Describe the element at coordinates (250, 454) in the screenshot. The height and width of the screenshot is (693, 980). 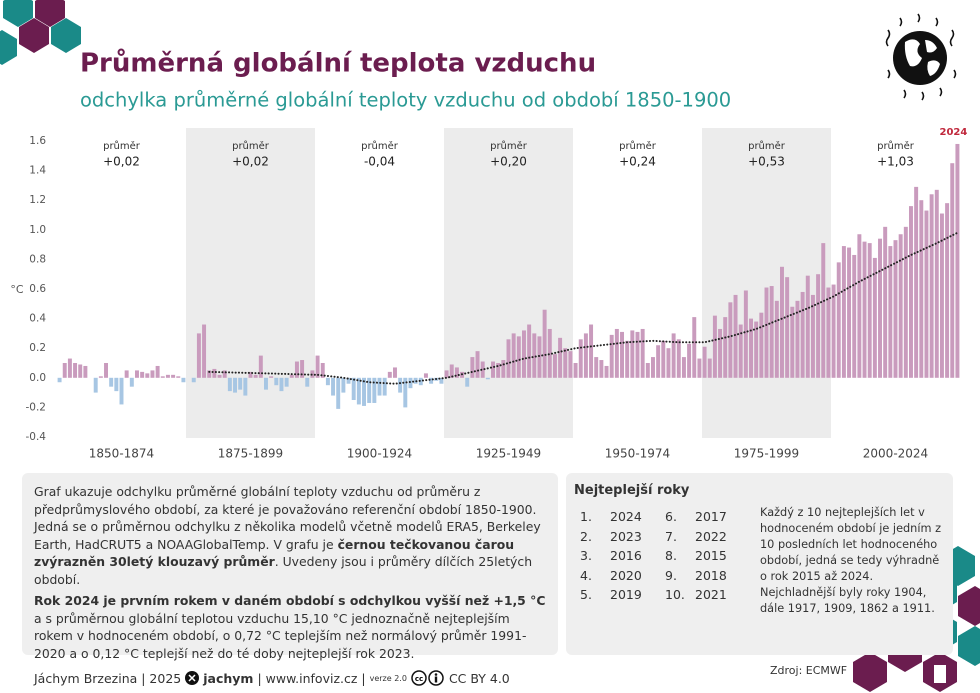
I see `period-label: 1875-1899` at that location.